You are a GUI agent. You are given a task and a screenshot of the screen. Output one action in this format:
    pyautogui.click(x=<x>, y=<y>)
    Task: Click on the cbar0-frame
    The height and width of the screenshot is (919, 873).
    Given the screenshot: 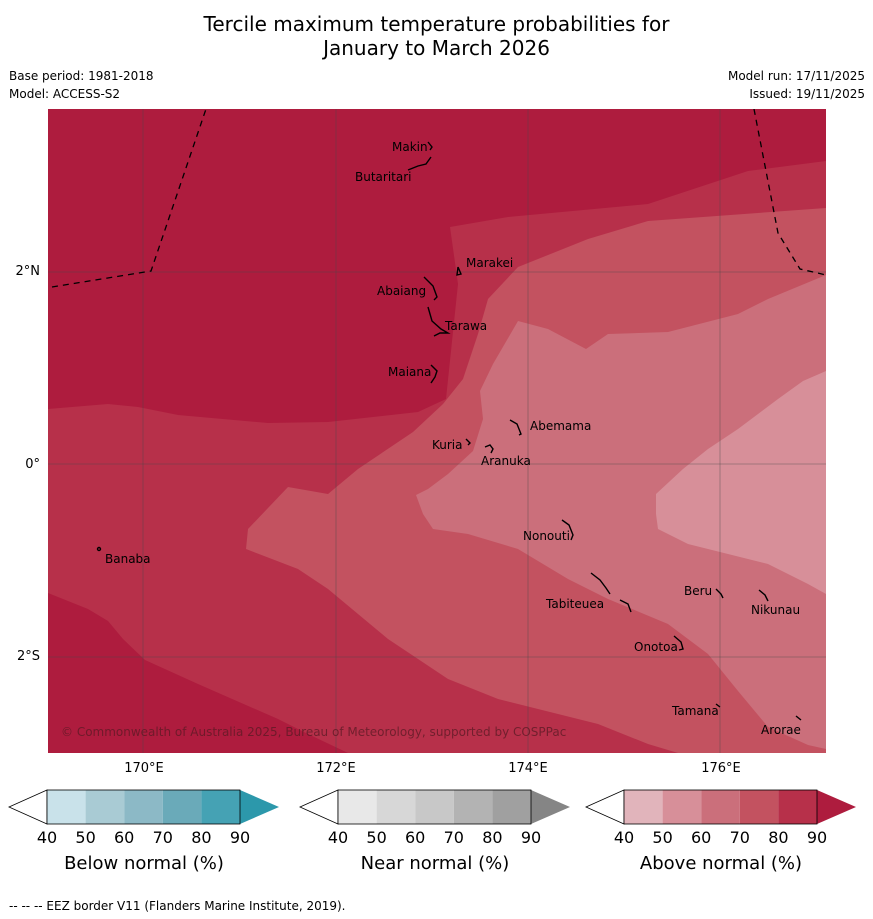 What is the action you would take?
    pyautogui.click(x=143, y=807)
    